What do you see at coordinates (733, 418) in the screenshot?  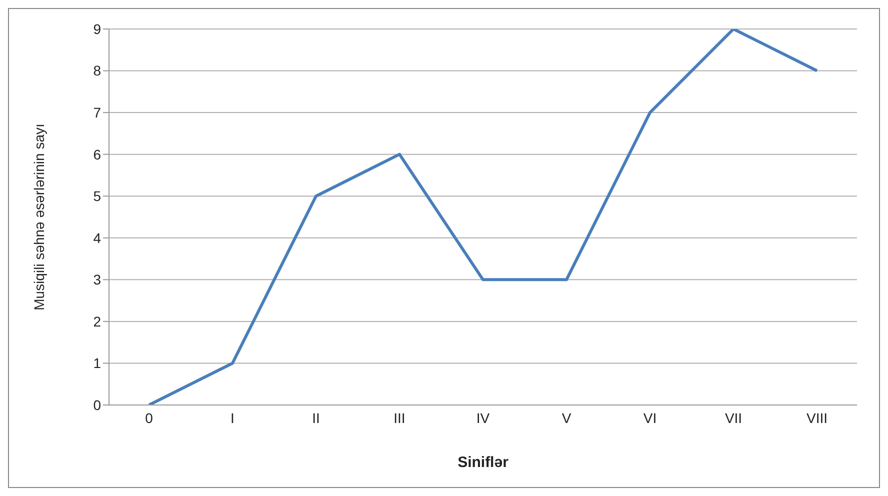 I see `x-tick-label: VII` at bounding box center [733, 418].